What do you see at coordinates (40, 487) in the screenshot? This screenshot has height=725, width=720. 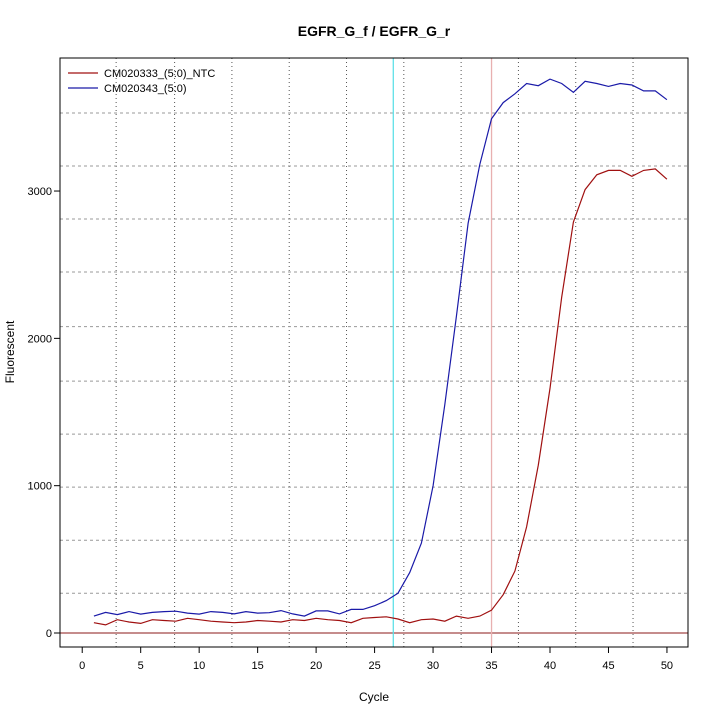 I see `y-tick-label: 1000` at bounding box center [40, 487].